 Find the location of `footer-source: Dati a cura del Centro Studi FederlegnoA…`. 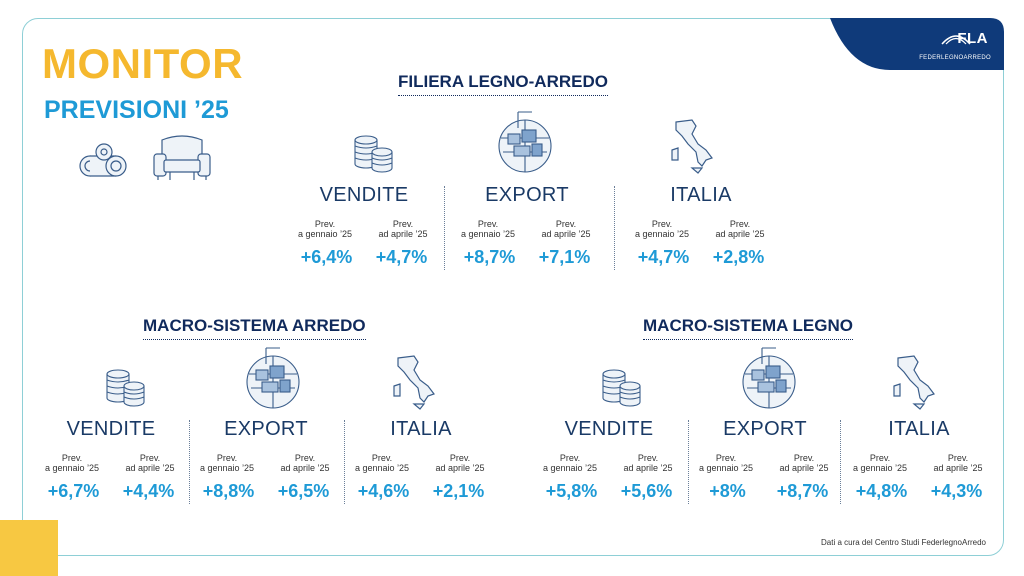

footer-source: Dati a cura del Centro Studi FederlegnoA… is located at coordinates (903, 542).